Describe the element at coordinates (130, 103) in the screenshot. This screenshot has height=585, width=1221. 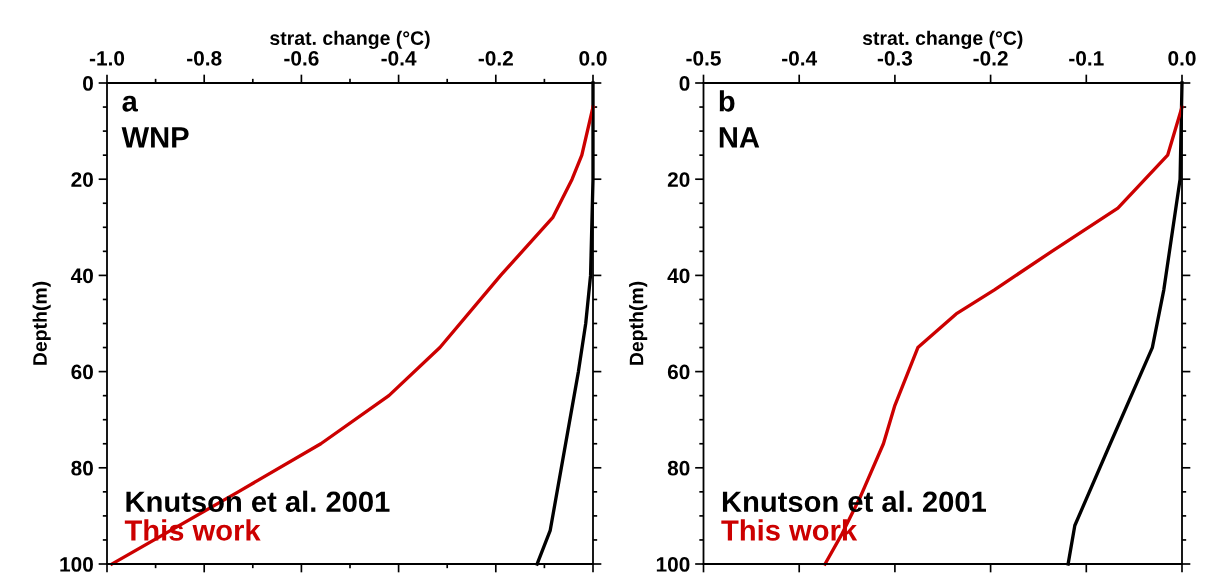
I see `annotation: a` at that location.